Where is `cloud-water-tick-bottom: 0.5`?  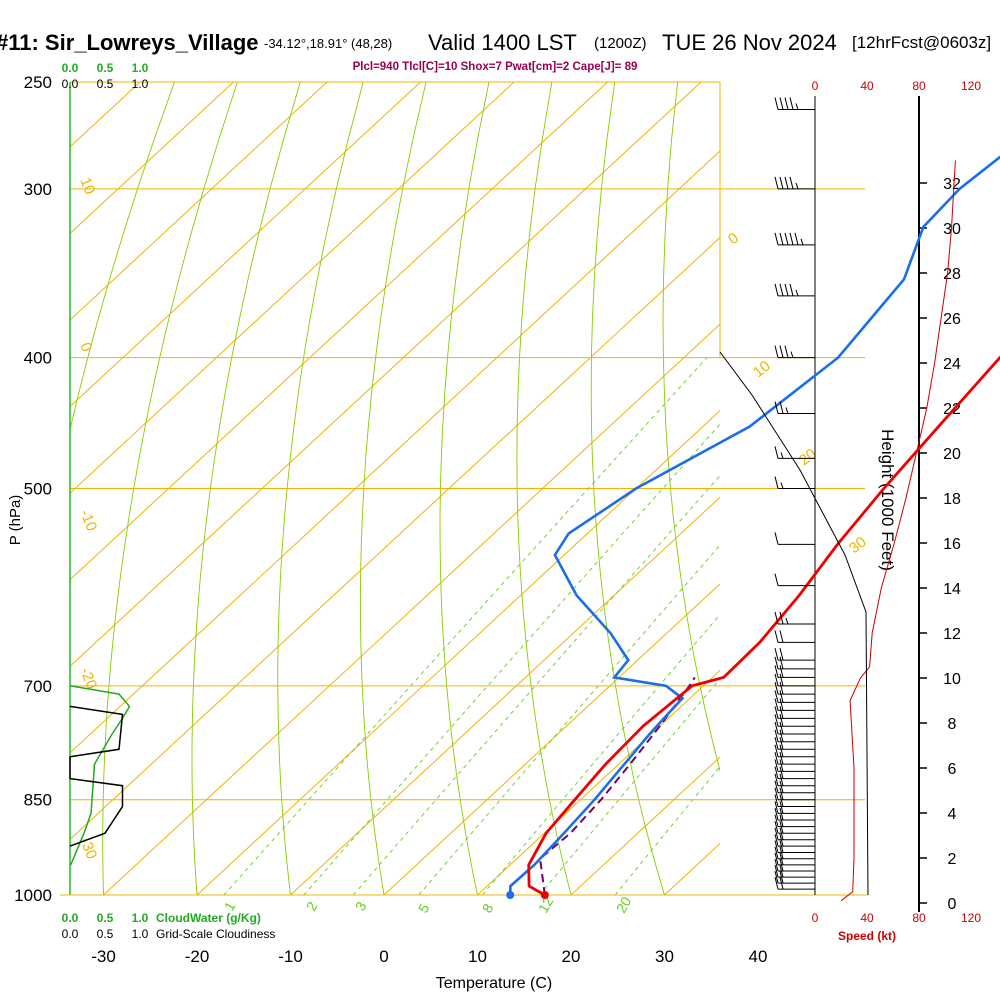 cloud-water-tick-bottom: 0.5 is located at coordinates (105, 918).